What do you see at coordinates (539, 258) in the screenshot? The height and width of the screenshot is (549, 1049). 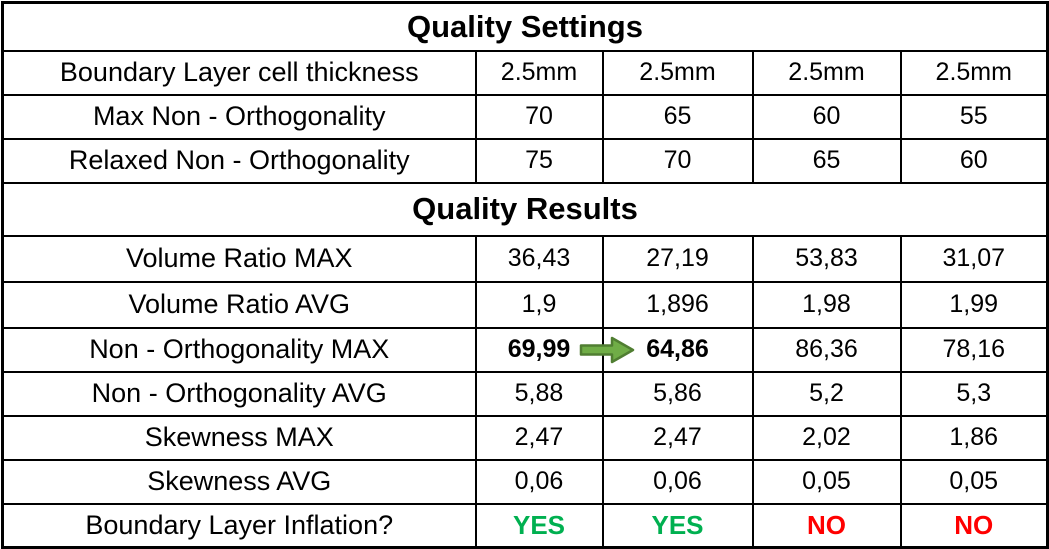 I see `cell-value: 36,43` at bounding box center [539, 258].